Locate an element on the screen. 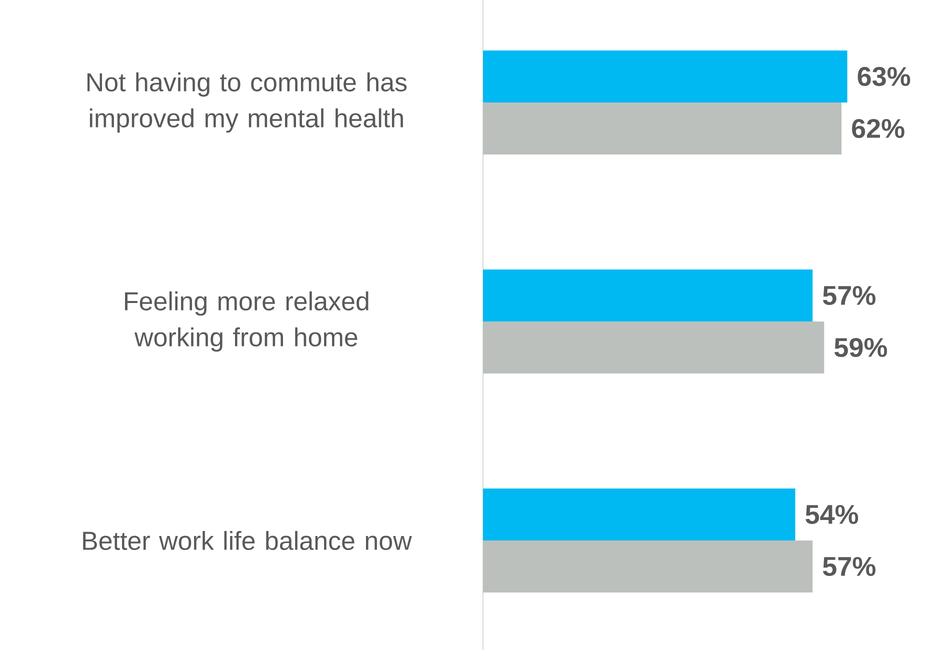  data-label: 63% is located at coordinates (884, 76).